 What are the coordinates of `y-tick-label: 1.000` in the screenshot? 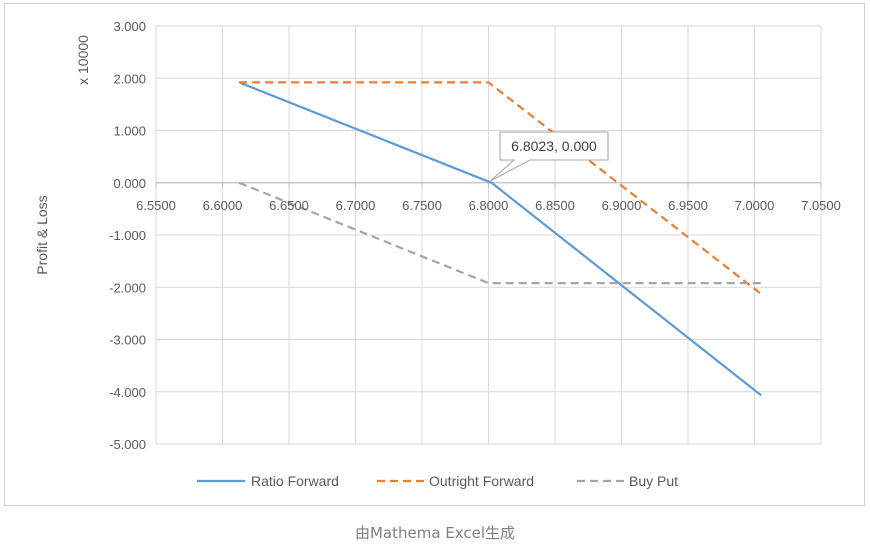 It's located at (129, 131).